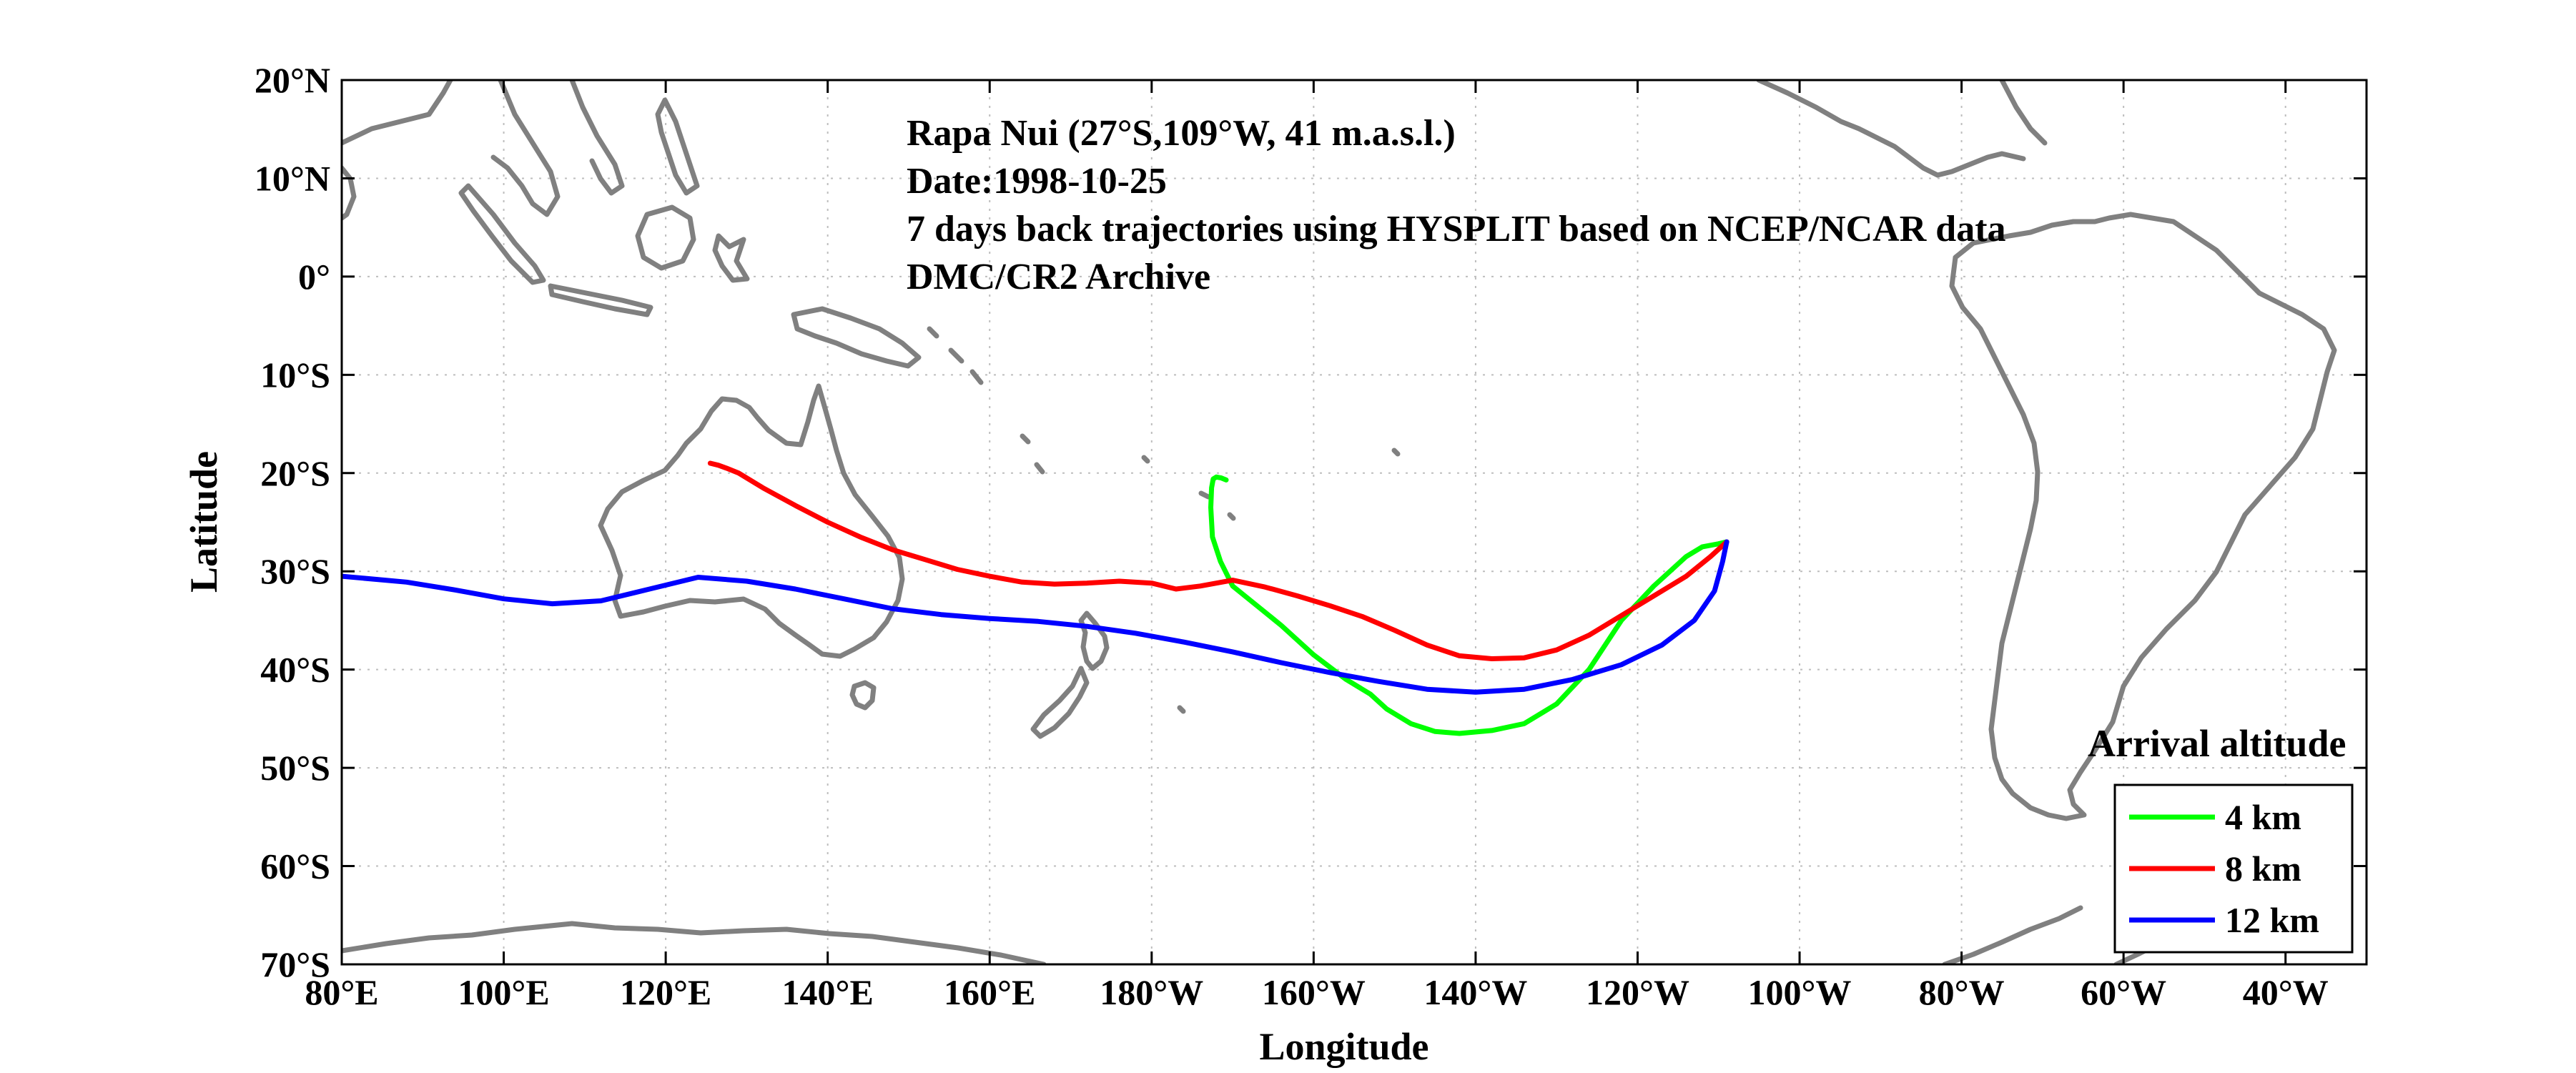 The height and width of the screenshot is (1073, 2576). Describe the element at coordinates (665, 237) in the screenshot. I see `coastline-borneo` at that location.